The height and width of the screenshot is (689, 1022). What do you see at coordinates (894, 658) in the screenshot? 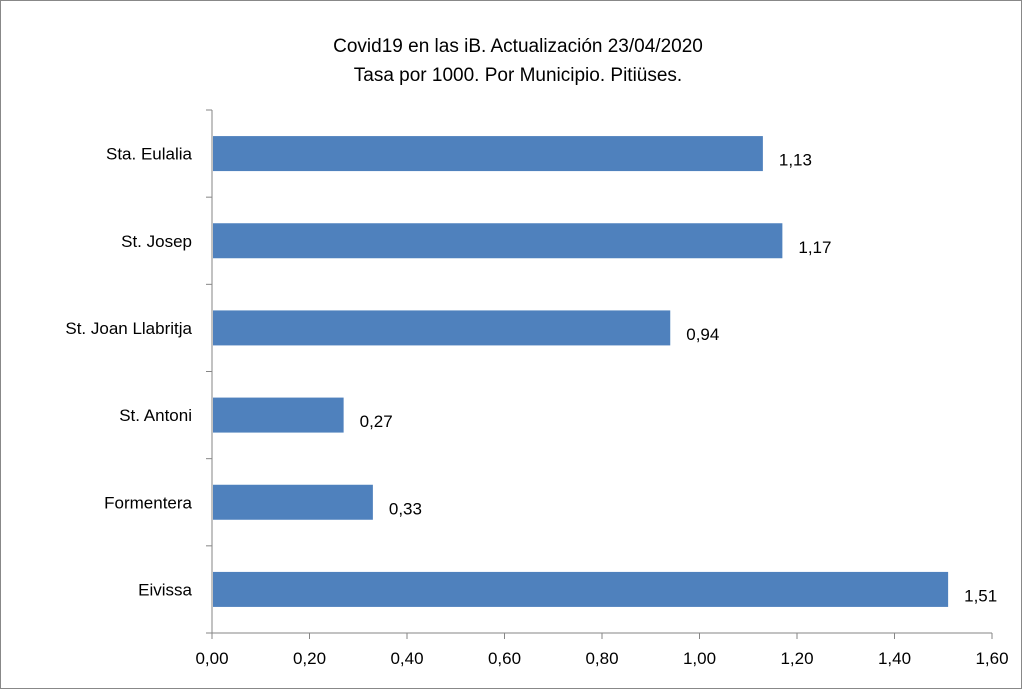
I see `x-tick-label: 1,40` at bounding box center [894, 658].